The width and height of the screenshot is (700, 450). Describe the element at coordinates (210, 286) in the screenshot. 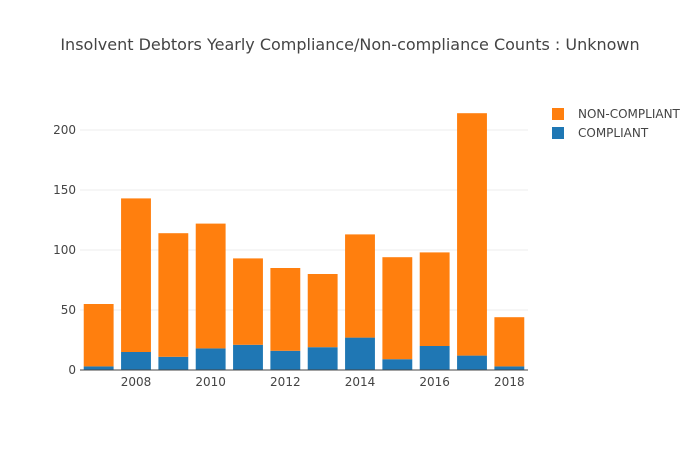

I see `bar-non-compliant-2010` at that location.